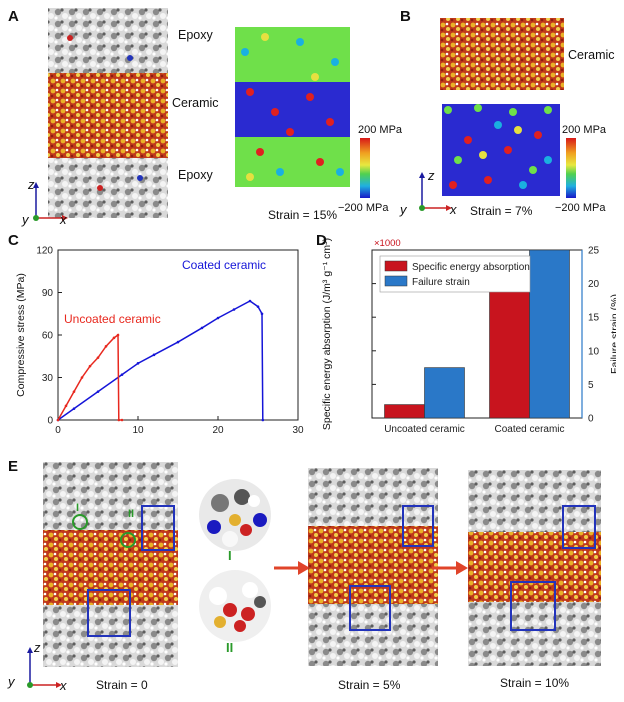 This screenshot has width=624, height=702. Describe the element at coordinates (224, 265) in the screenshot. I see `panel-c-annotation-coated: Coated ceramic` at that location.